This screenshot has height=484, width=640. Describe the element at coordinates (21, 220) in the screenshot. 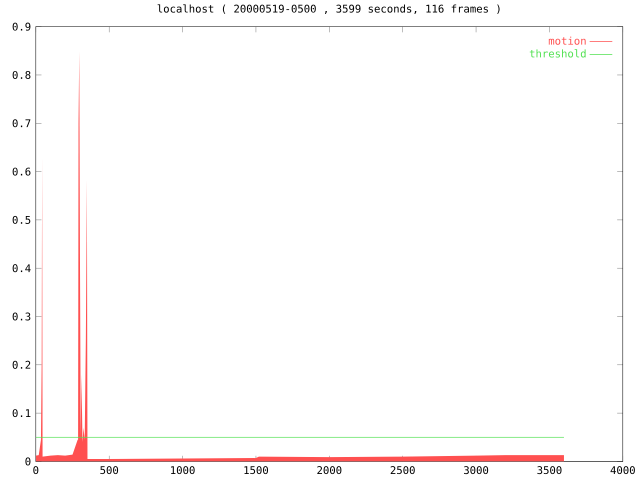

I see `y-tick-label: 0.5` at that location.